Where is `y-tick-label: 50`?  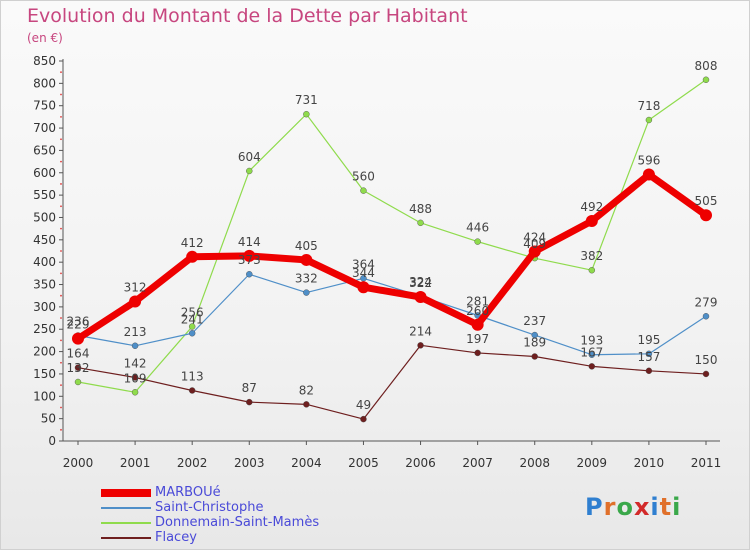 y-tick-label: 50 is located at coordinates (48, 419).